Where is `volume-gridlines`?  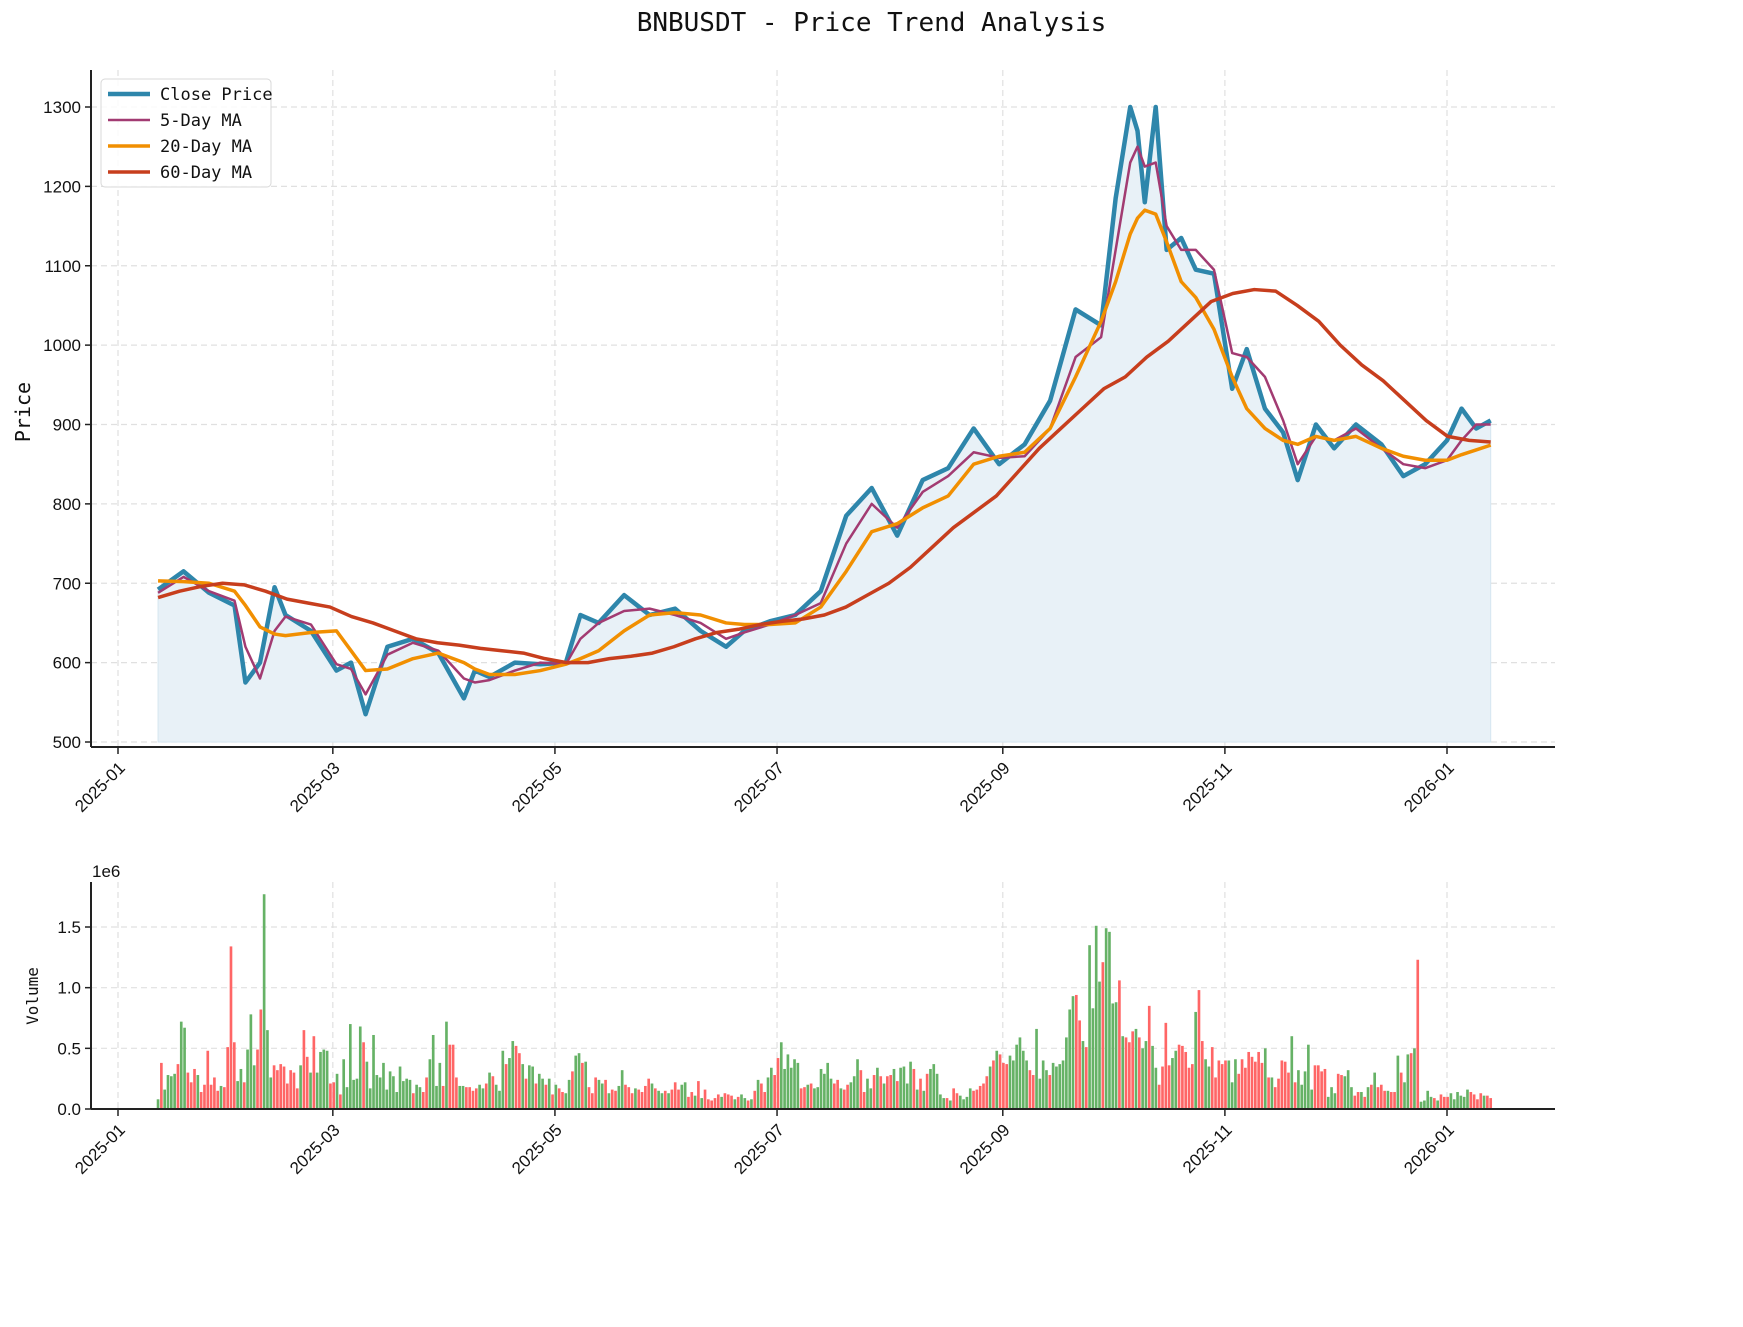 volume-gridlines is located at coordinates (823, 995).